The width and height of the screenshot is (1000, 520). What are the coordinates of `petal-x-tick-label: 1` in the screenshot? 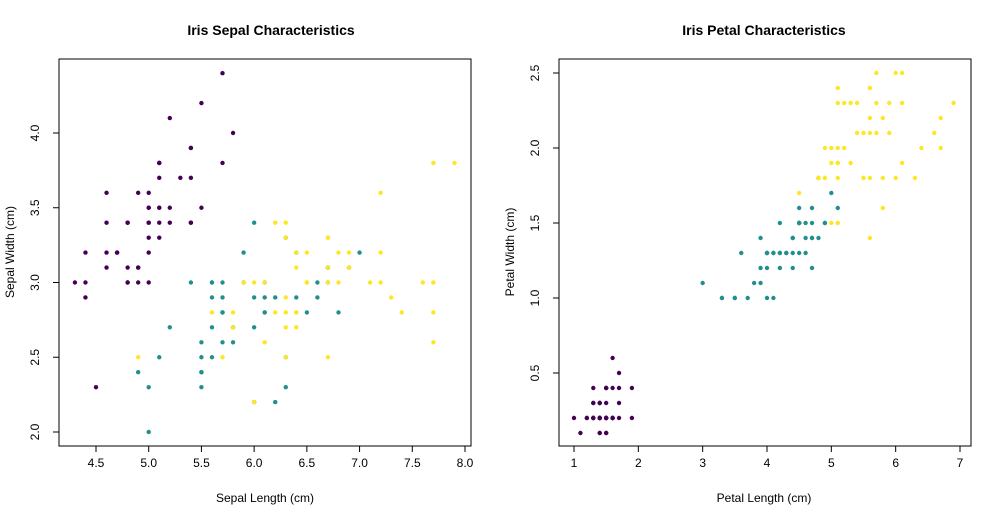 It's located at (574, 463).